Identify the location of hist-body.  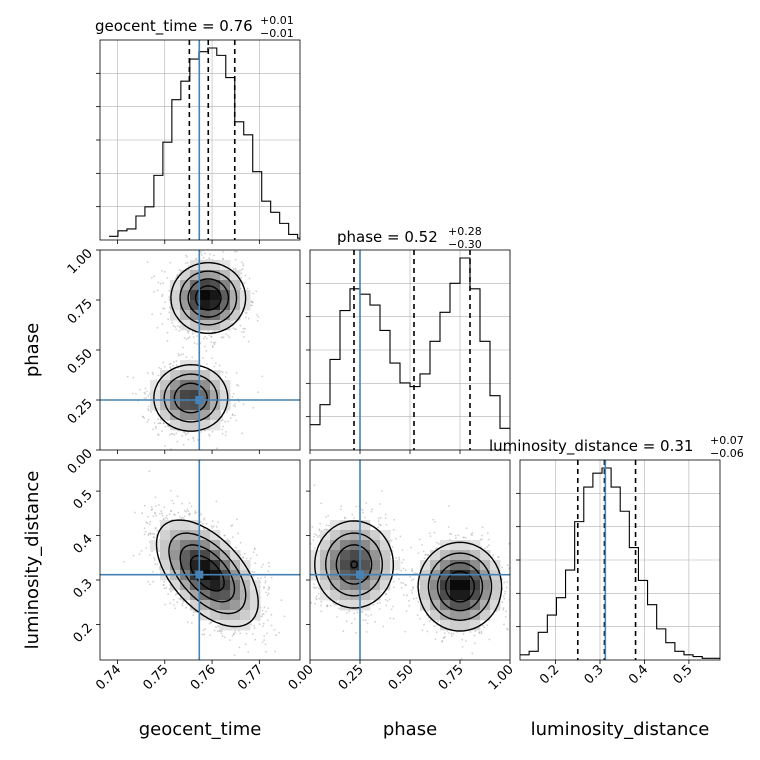
(204, 140).